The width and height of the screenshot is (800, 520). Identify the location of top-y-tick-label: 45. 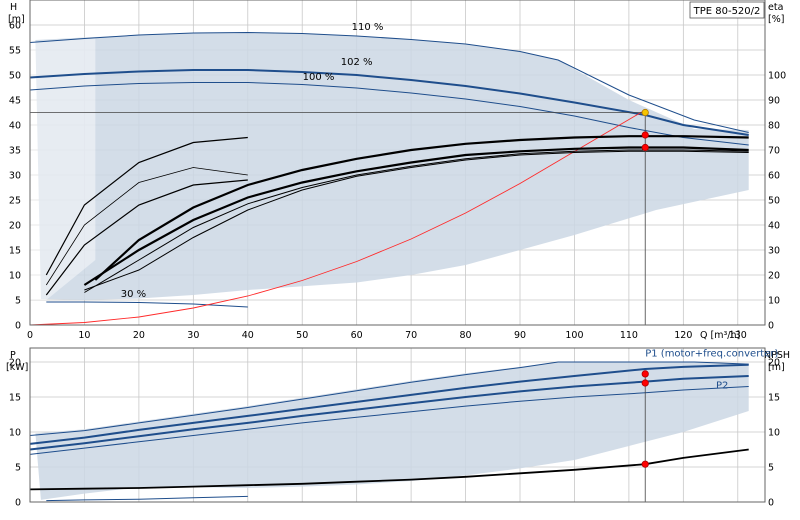
(15, 101).